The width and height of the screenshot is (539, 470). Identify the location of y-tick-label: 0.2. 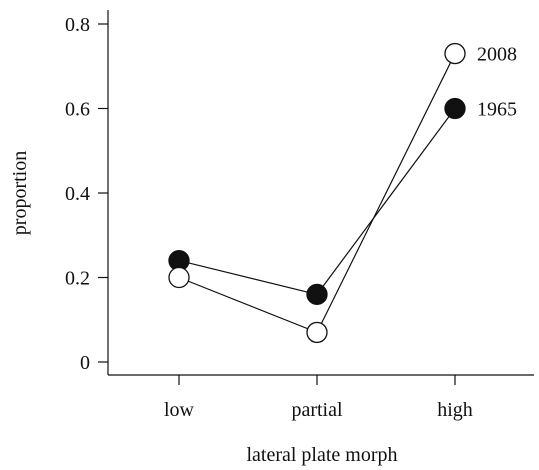
(77, 279).